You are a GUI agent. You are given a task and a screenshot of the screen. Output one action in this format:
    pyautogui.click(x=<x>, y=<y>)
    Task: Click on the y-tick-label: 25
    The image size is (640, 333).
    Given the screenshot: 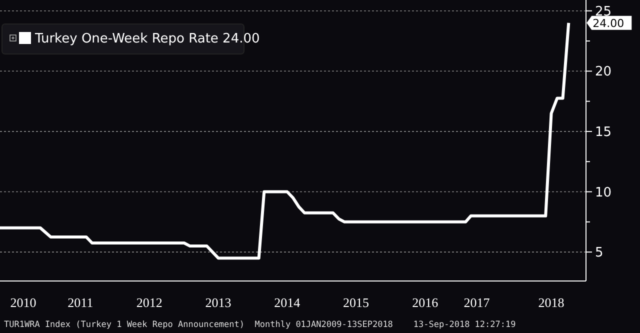 What is the action you would take?
    pyautogui.click(x=603, y=12)
    